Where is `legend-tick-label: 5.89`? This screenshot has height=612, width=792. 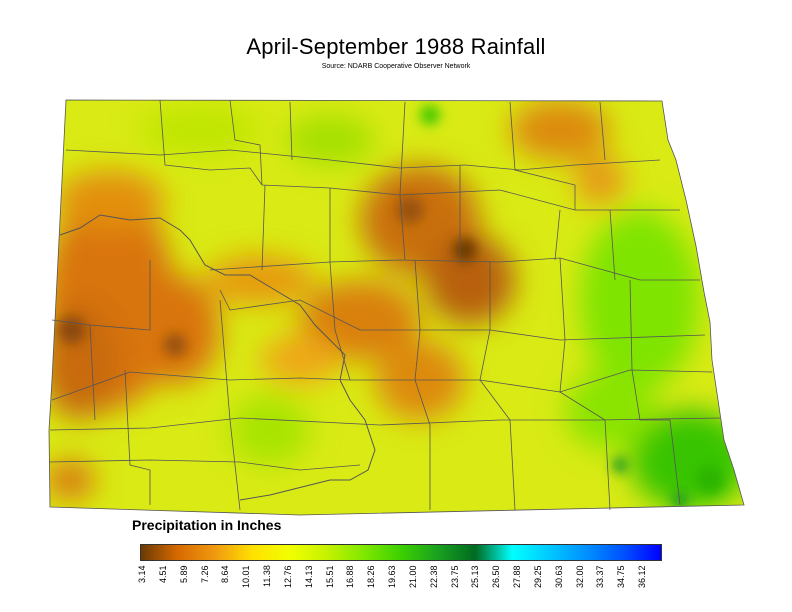 legend-tick-label: 5.89 is located at coordinates (183, 574).